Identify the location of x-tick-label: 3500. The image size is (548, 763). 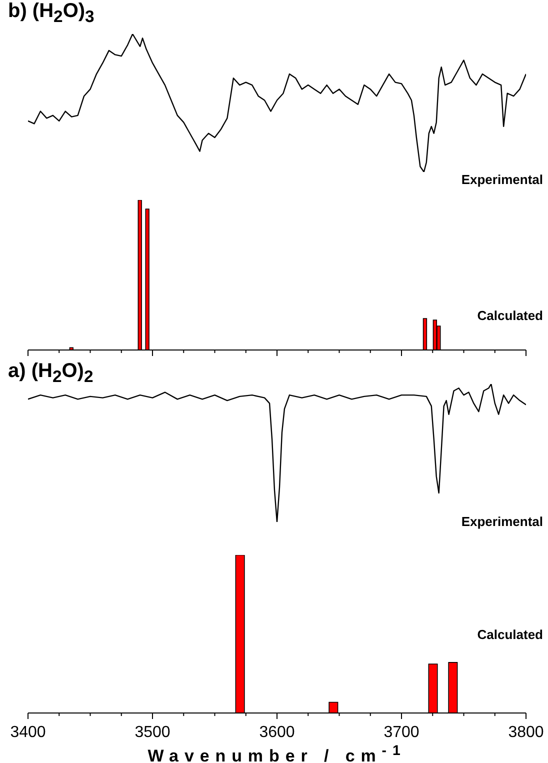
(152, 732).